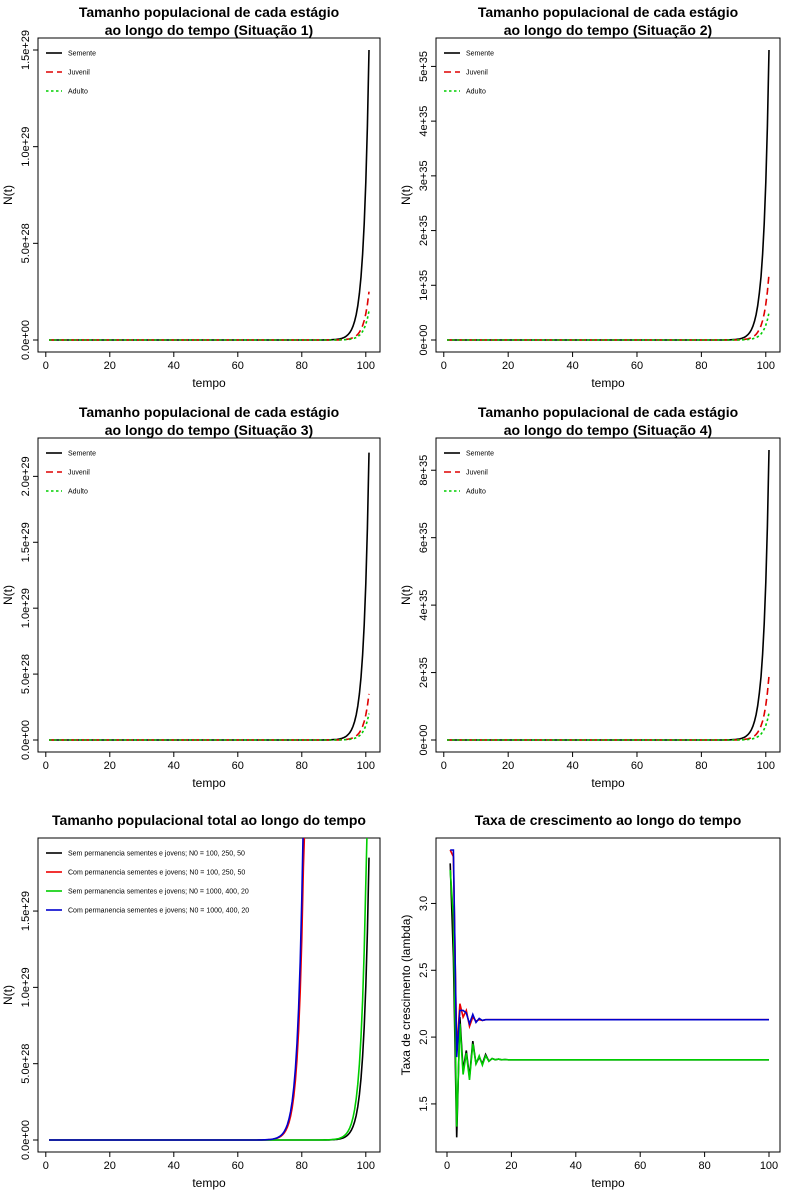 Image resolution: width=800 pixels, height=1200 pixels. I want to click on chart-title: ao longo do tempo (Situação 3), so click(209, 430).